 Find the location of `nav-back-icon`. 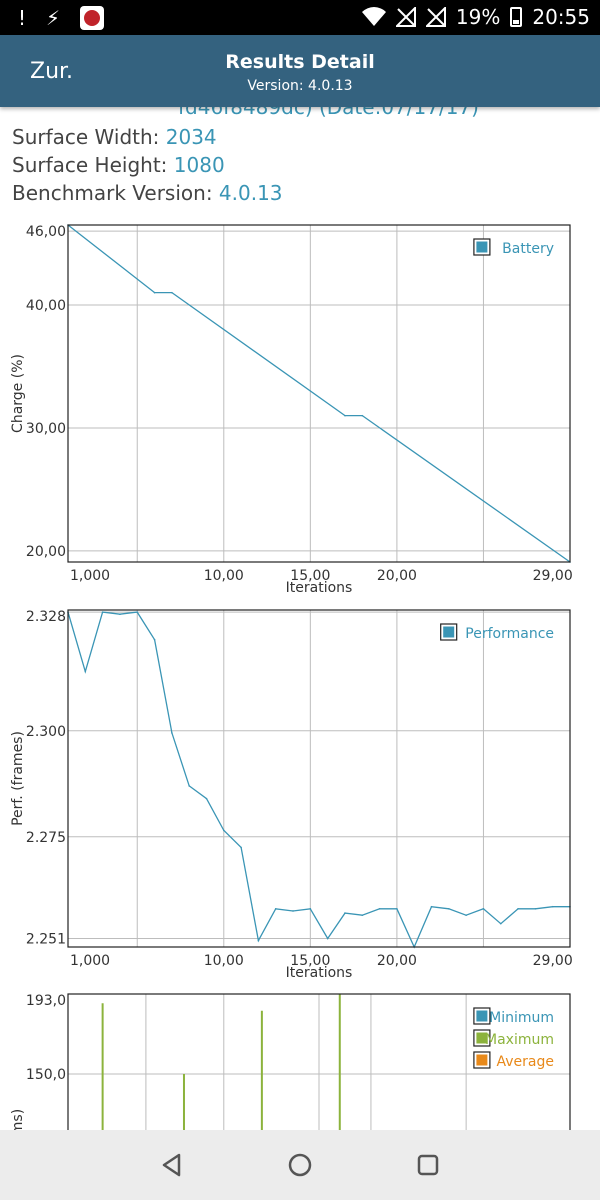

nav-back-icon is located at coordinates (172, 1165).